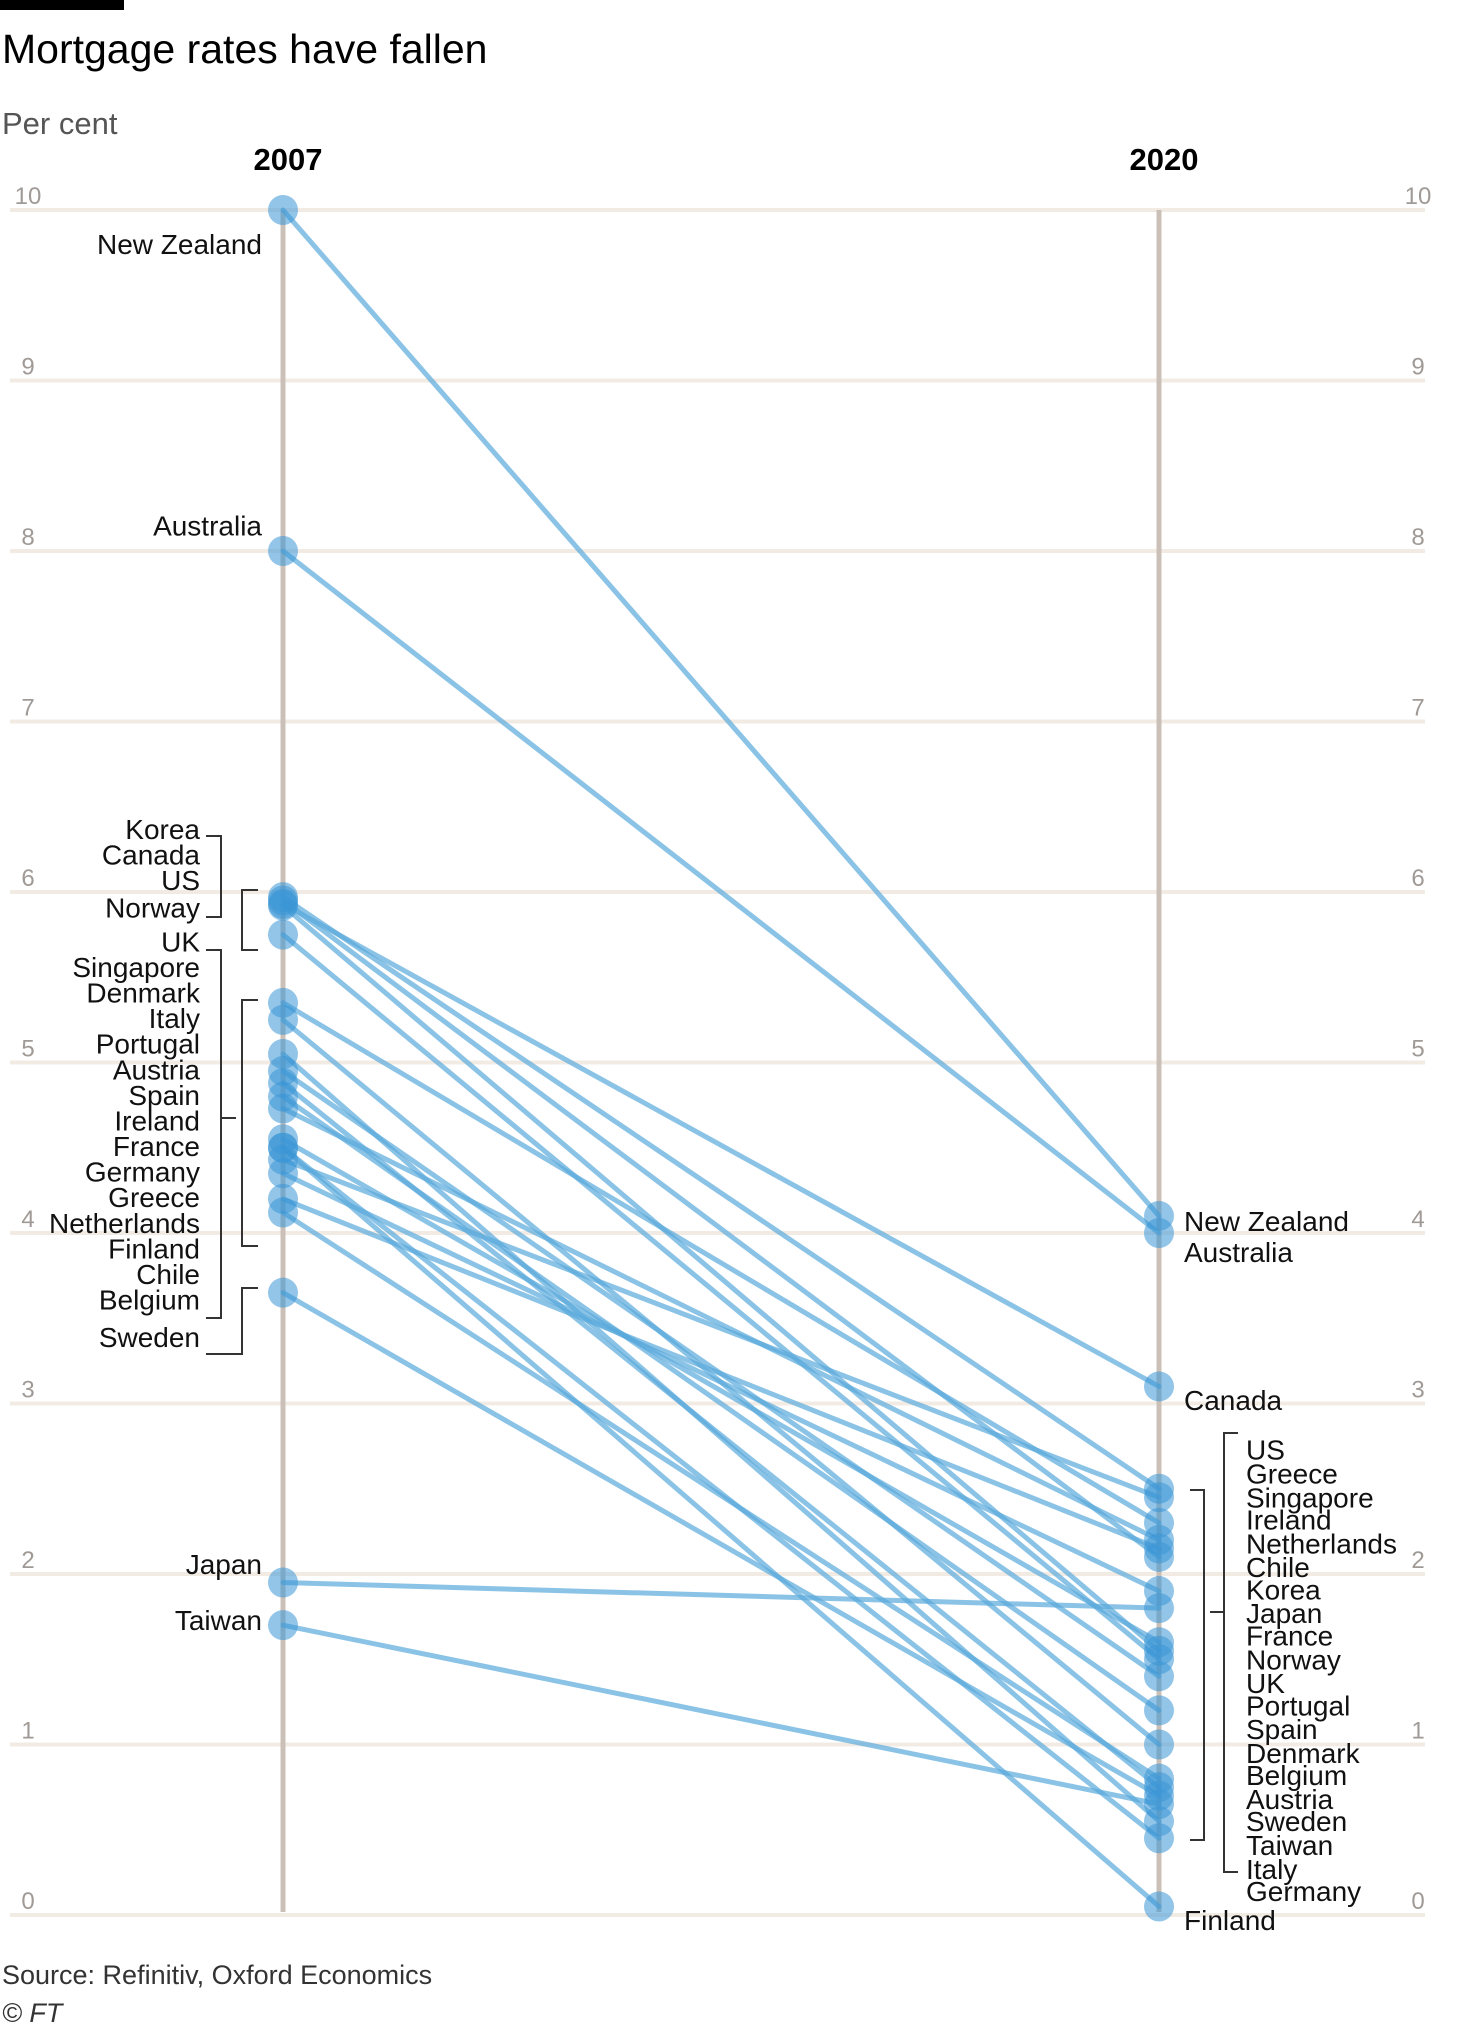 The height and width of the screenshot is (2034, 1458). Describe the element at coordinates (1292, 1473) in the screenshot. I see `label-2020-greece: Greece` at that location.